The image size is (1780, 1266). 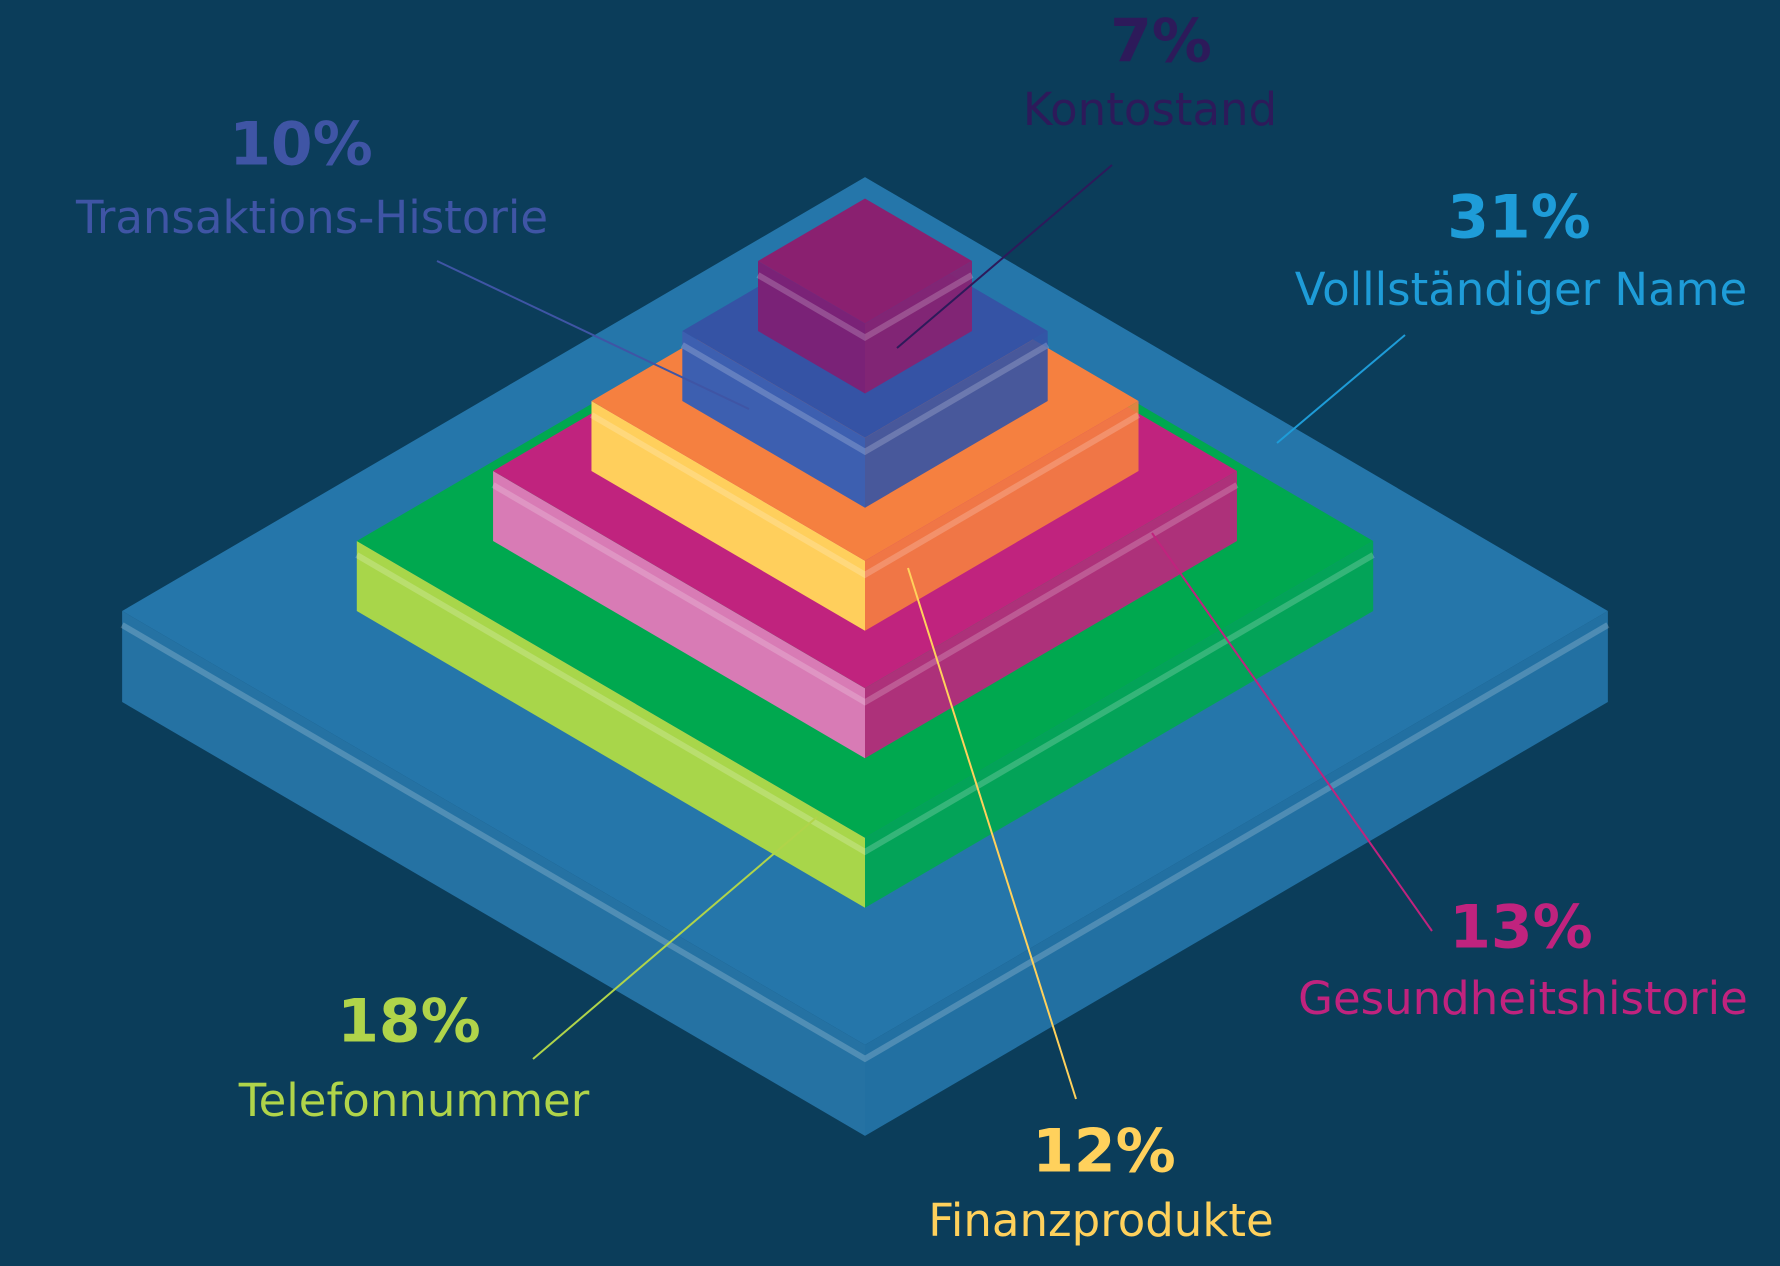 What do you see at coordinates (1150, 109) in the screenshot?
I see `category-label: Kontostand` at bounding box center [1150, 109].